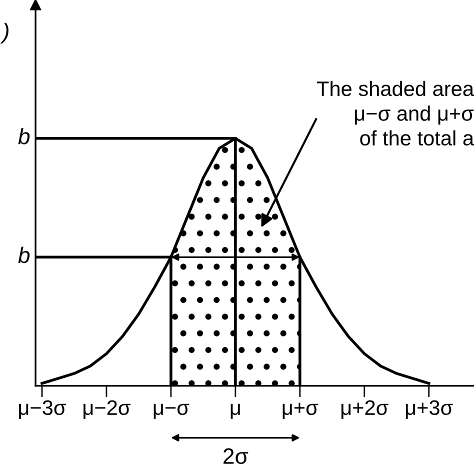 The height and width of the screenshot is (474, 474). Describe the element at coordinates (300, 410) in the screenshot. I see `x-tick-label: μ+σ` at that location.